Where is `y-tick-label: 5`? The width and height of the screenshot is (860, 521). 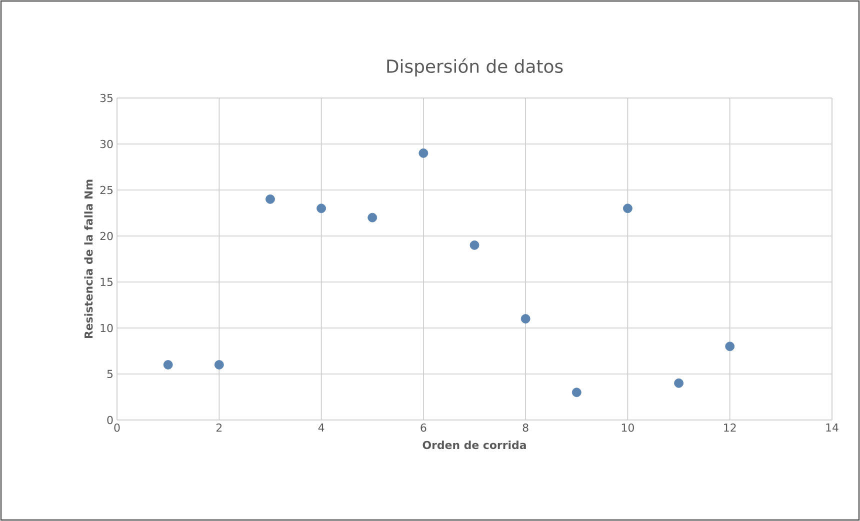 y-tick-label: 5 is located at coordinates (110, 374).